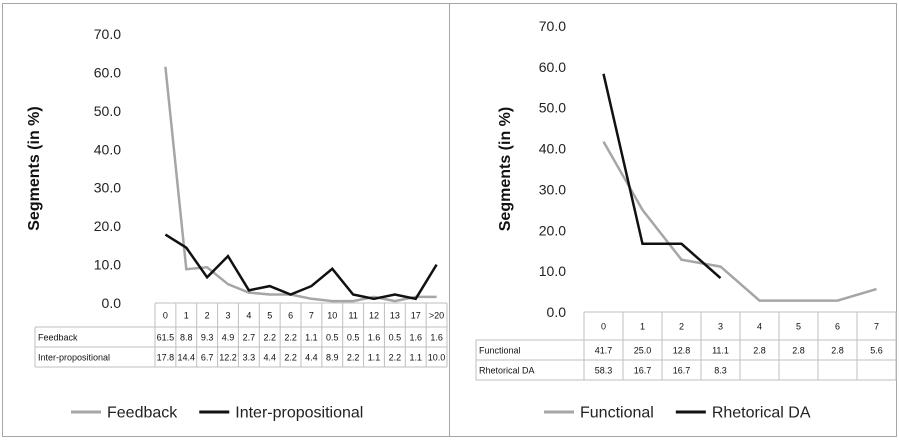 The image size is (899, 441). Describe the element at coordinates (142, 413) in the screenshot. I see `legend-label: Feedback` at that location.